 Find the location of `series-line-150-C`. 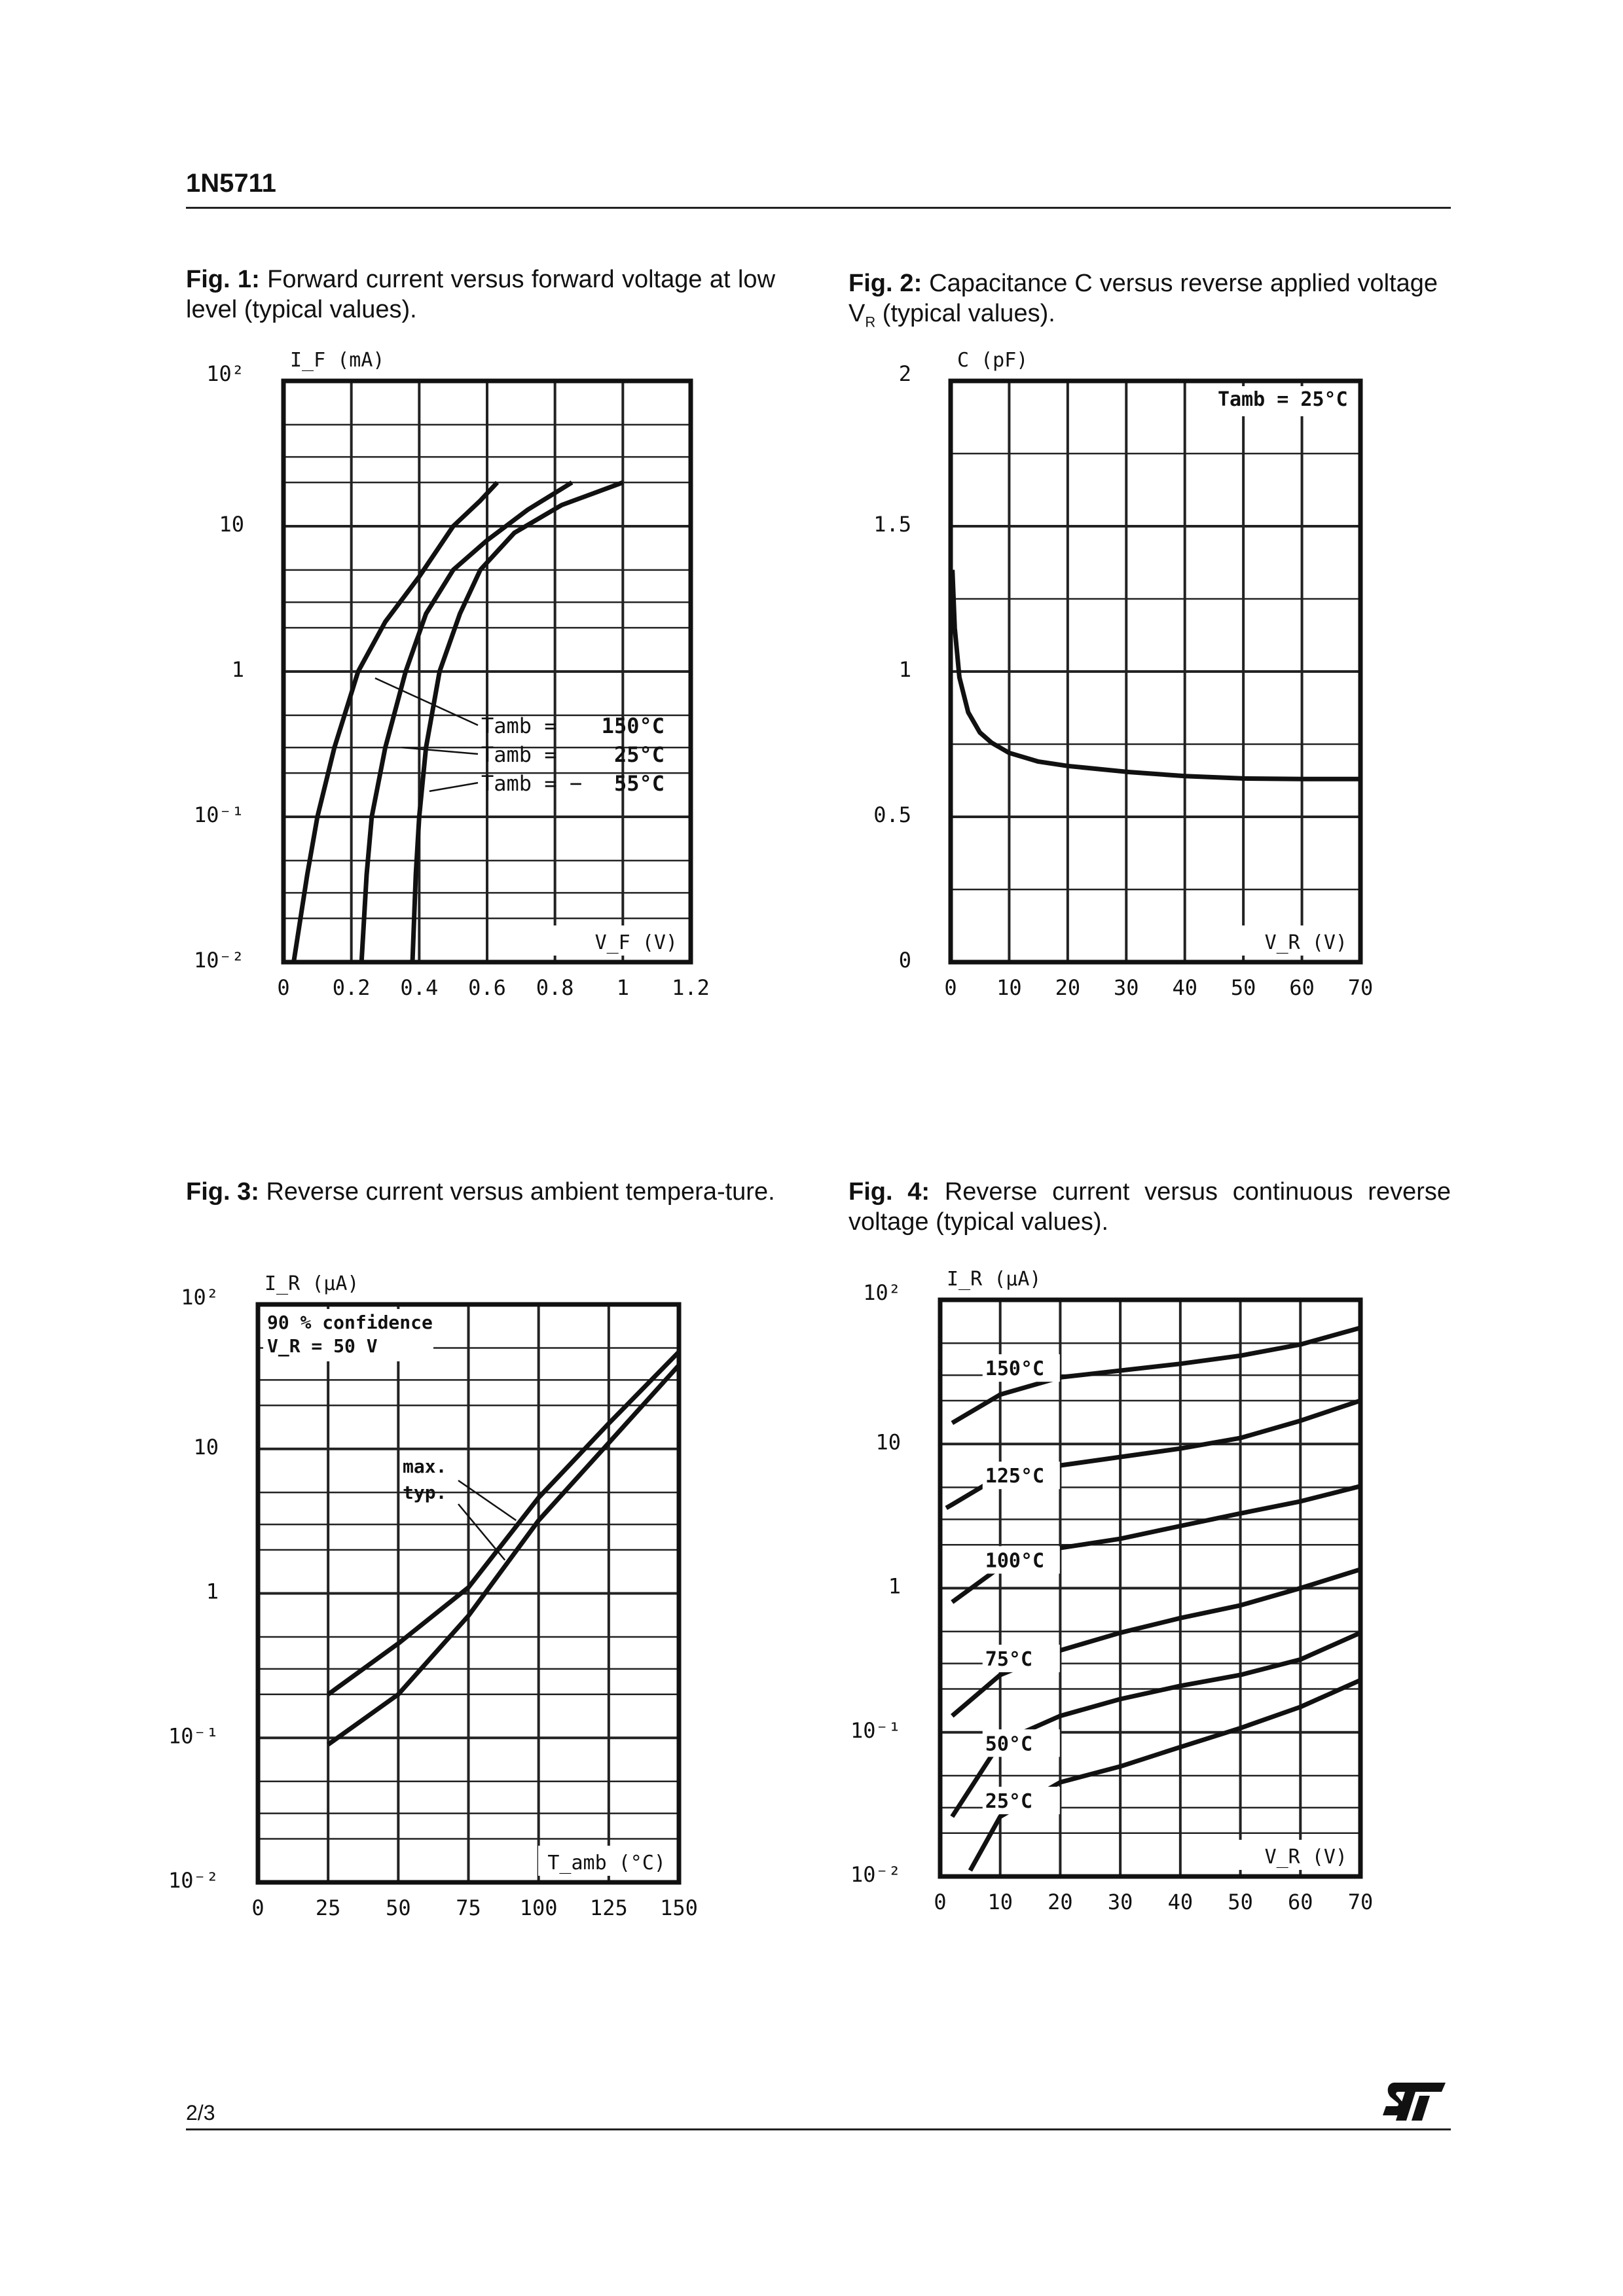

series-line-150-C is located at coordinates (1156, 1375).